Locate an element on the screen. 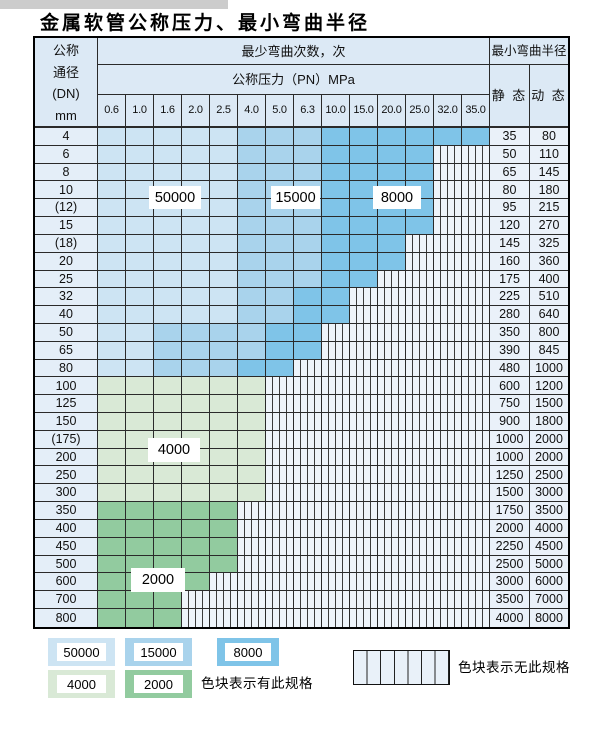 This screenshot has height=743, width=600. static-radius-cell: 2250 is located at coordinates (510, 546).